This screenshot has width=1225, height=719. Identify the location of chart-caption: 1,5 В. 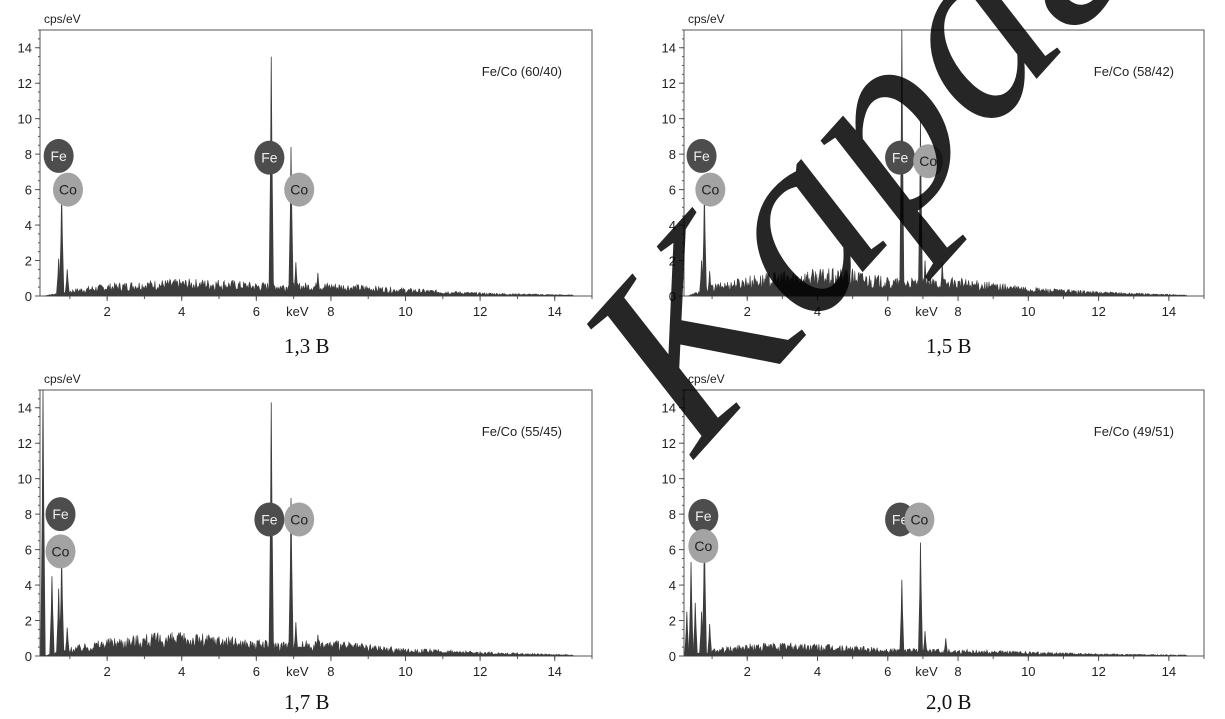
(949, 346).